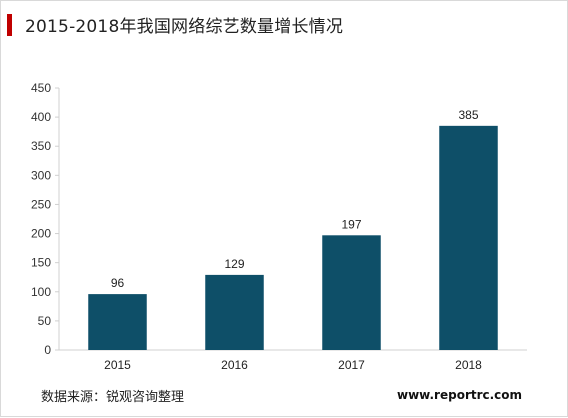  What do you see at coordinates (468, 115) in the screenshot?
I see `data-label-2018: 385` at bounding box center [468, 115].